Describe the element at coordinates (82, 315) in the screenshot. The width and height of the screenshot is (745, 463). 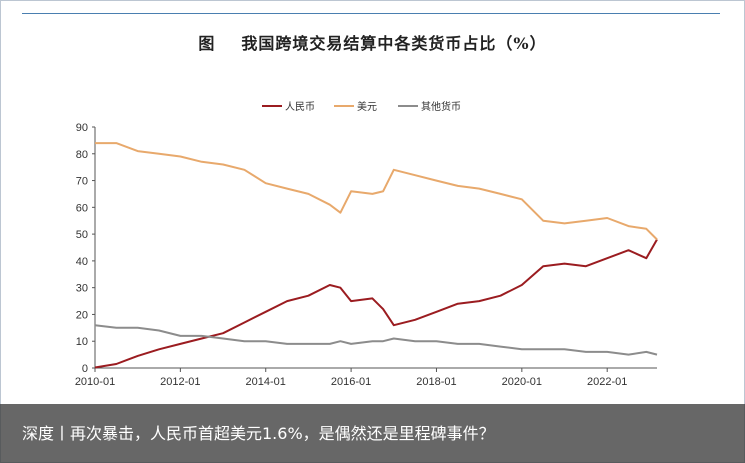
I see `y-tick-label: 20` at that location.